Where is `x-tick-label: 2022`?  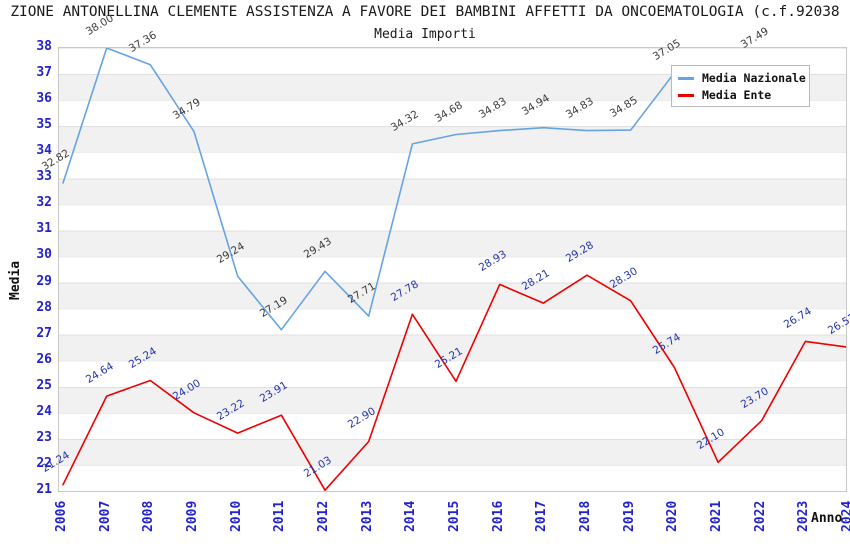 x-tick-label: 2022 is located at coordinates (760, 516).